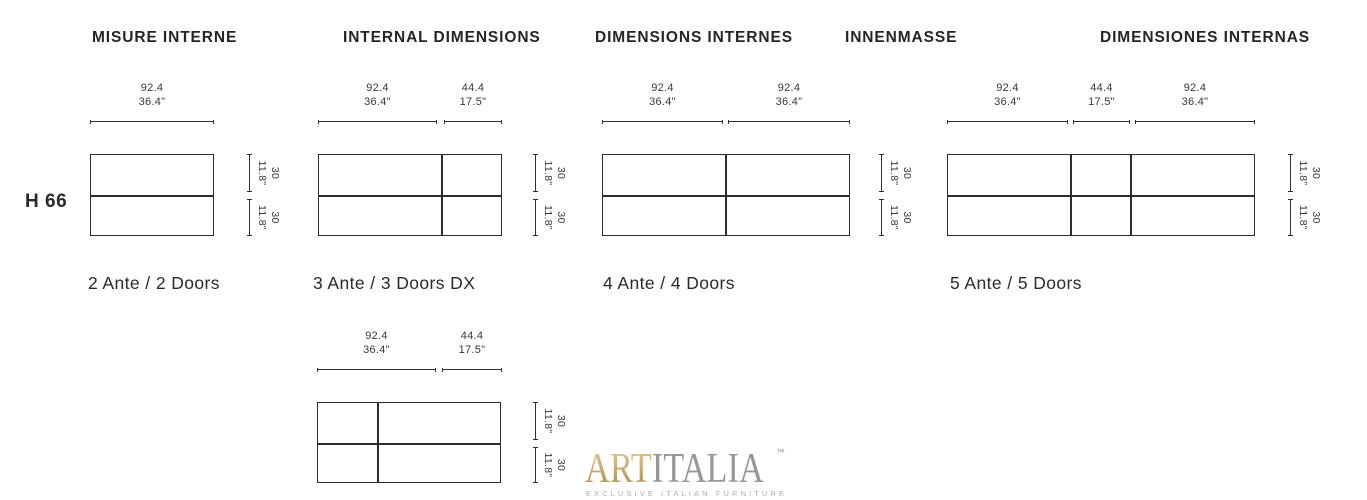 The image size is (1367, 500). I want to click on logo-tagline: EXCLUSIVE ITALIAN FURNITURE, so click(687, 493).